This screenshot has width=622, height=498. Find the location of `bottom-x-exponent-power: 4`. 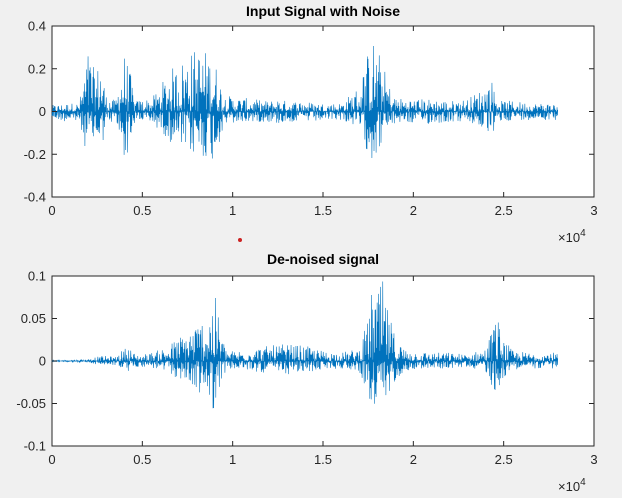

bottom-x-exponent-power: 4 is located at coordinates (583, 482).